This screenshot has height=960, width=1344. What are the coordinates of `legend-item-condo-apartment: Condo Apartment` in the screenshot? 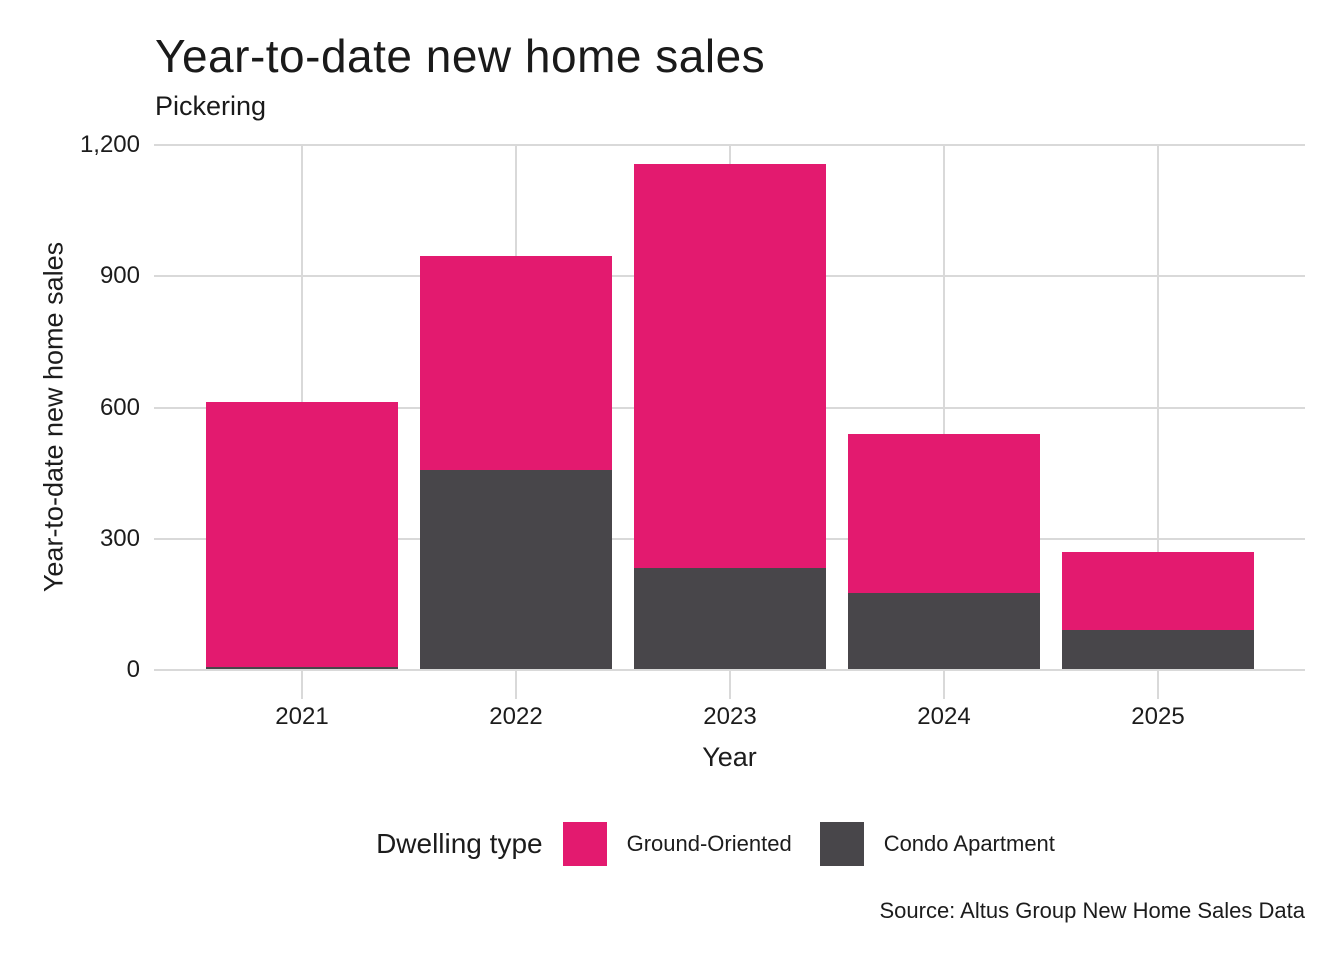 It's located at (942, 844).